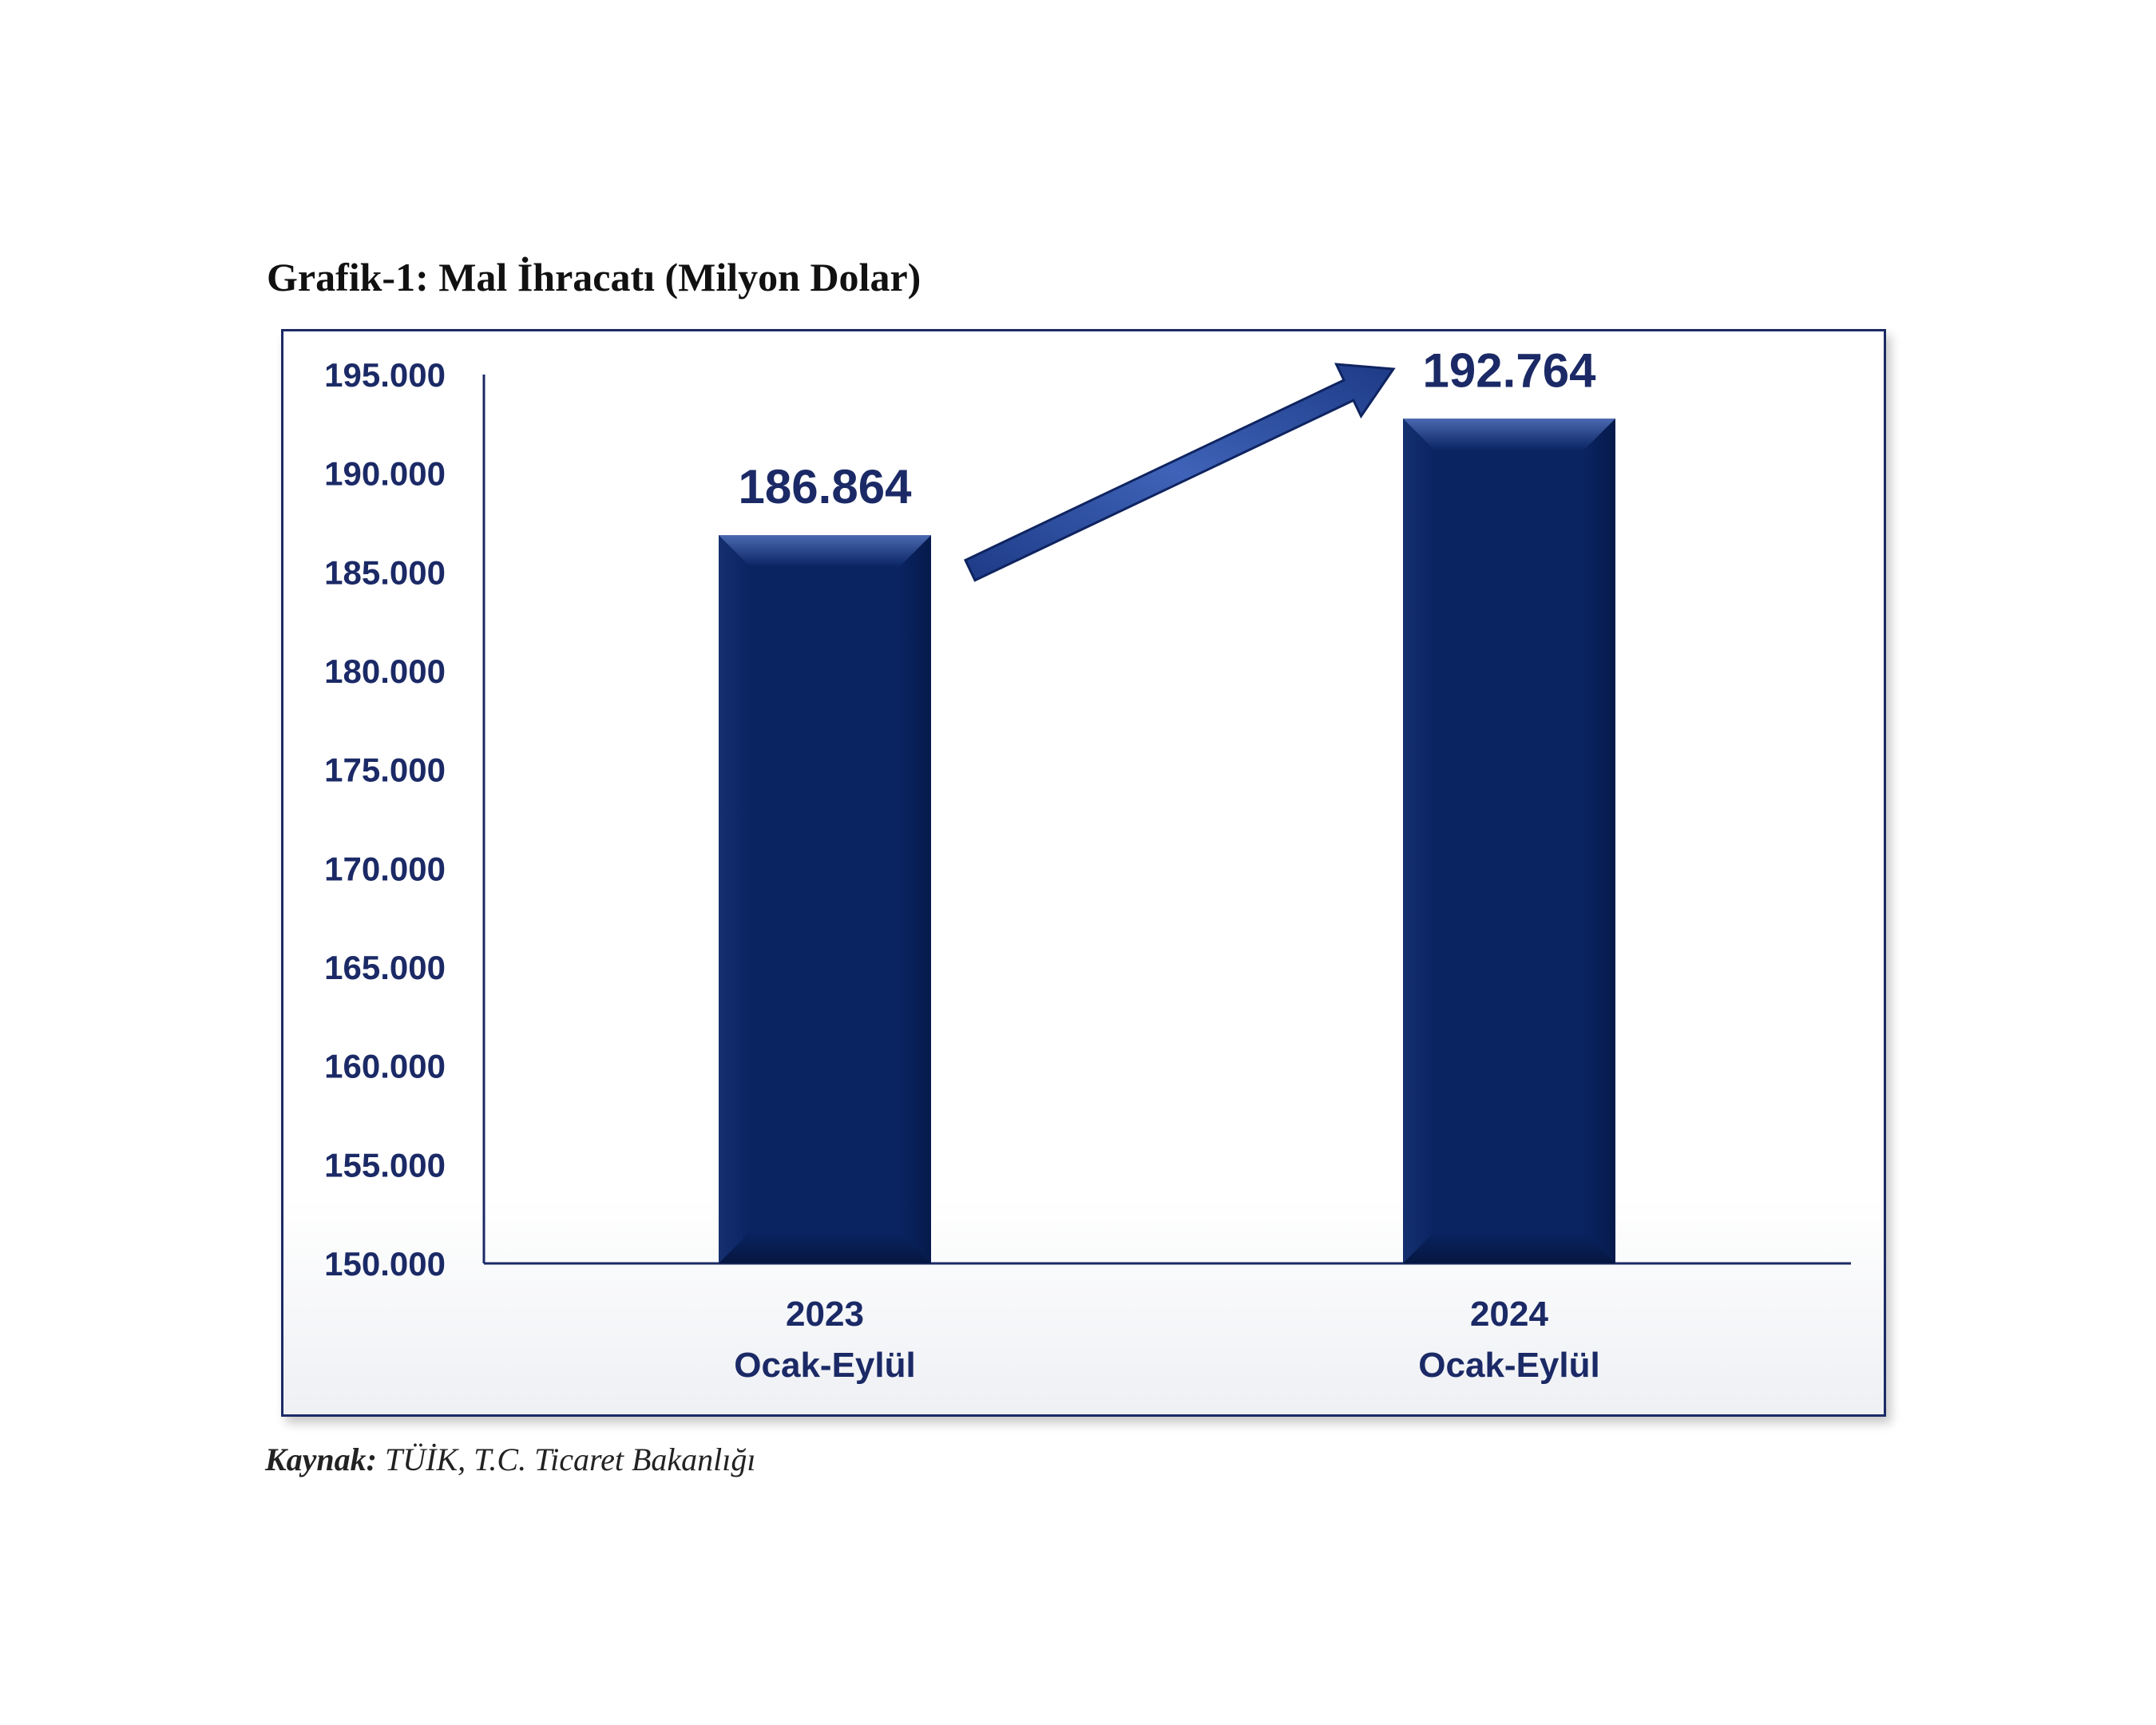 This screenshot has width=2156, height=1725. What do you see at coordinates (826, 487) in the screenshot?
I see `bar-value-label: 186.864` at bounding box center [826, 487].